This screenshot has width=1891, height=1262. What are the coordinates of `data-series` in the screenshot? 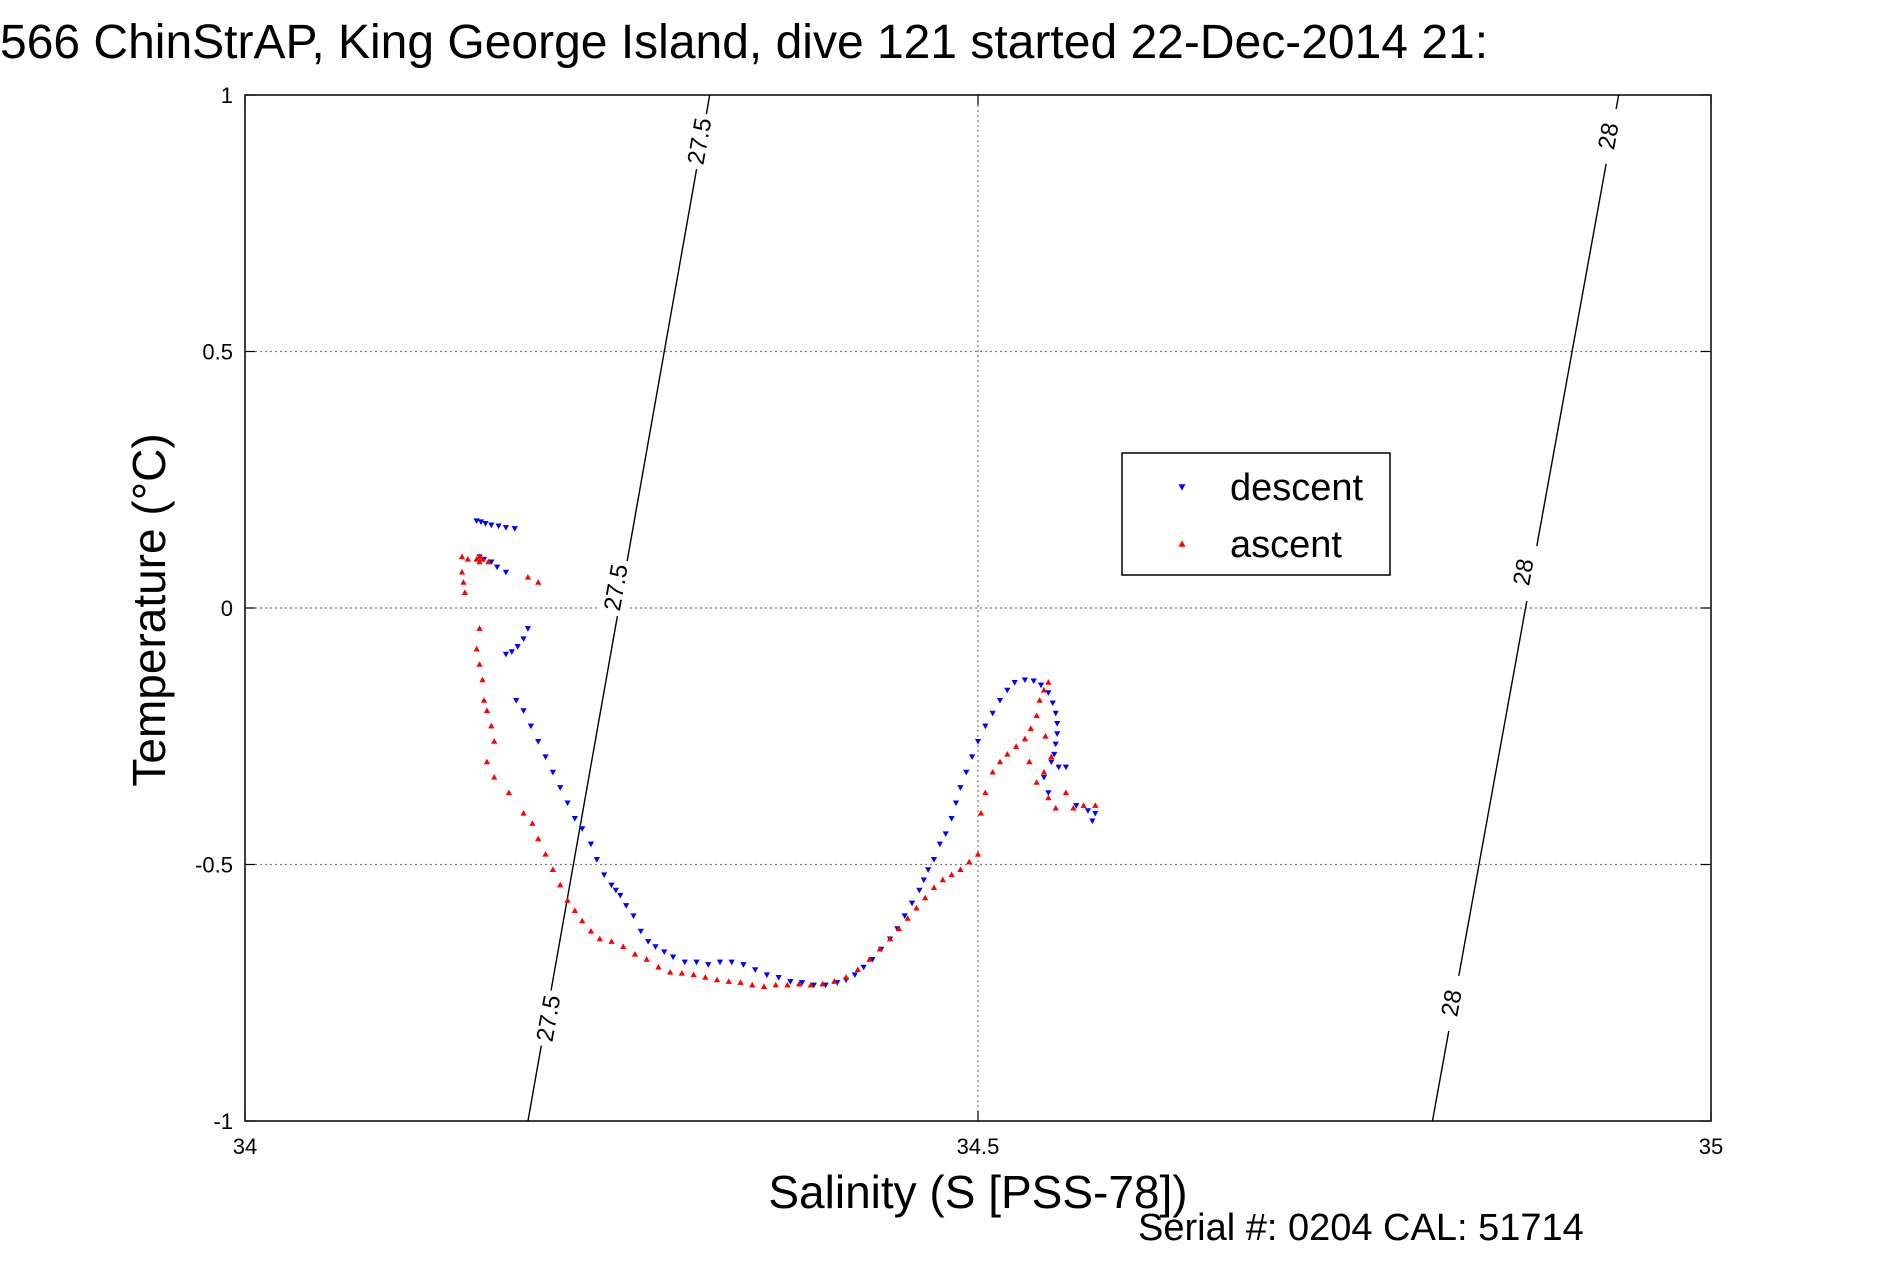 It's located at (778, 753).